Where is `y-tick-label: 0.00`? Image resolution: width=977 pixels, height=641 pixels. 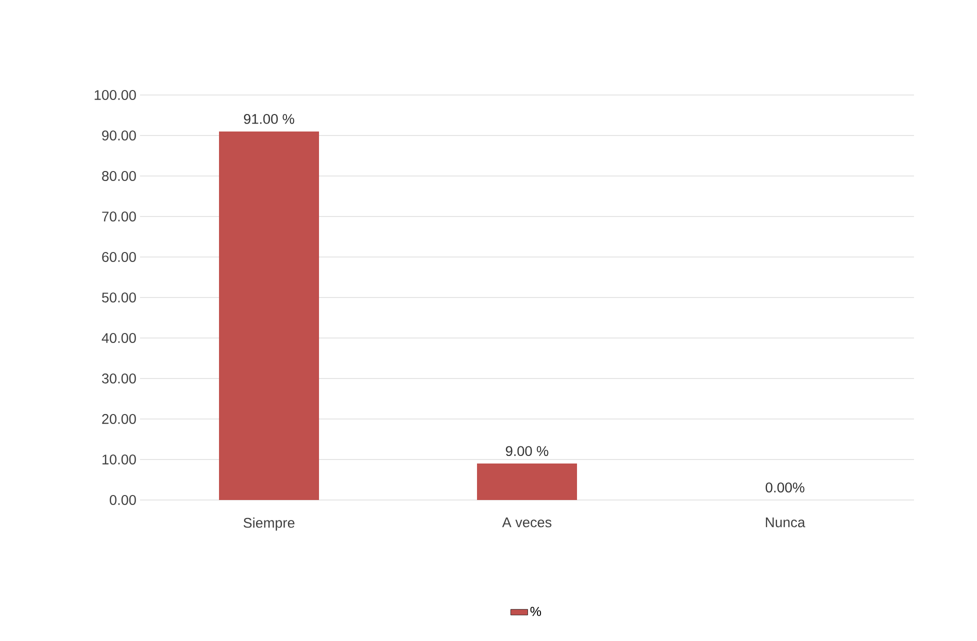
y-tick-label: 0.00 is located at coordinates (123, 500).